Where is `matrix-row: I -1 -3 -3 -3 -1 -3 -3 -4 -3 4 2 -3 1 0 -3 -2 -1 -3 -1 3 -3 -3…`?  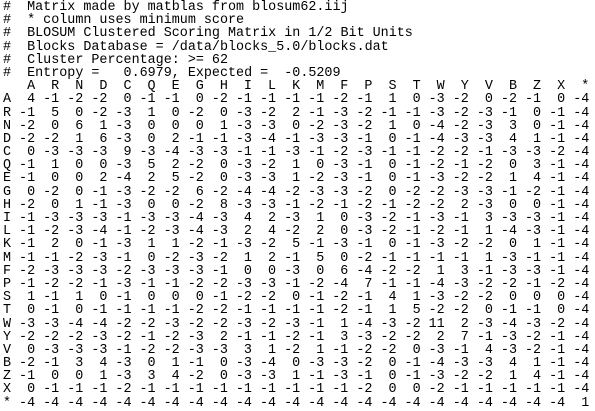
matrix-row: I -1 -3 -3 -3 -1 -3 -3 -4 -3 4 2 -3 1 0 -3 -2 -1 -3 -1 3 -3 -3… is located at coordinates (296, 218).